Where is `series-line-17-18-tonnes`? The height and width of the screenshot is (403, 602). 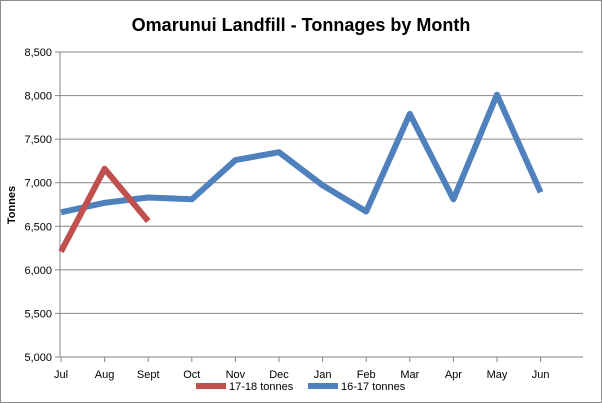
series-line-17-18-tonnes is located at coordinates (104, 209).